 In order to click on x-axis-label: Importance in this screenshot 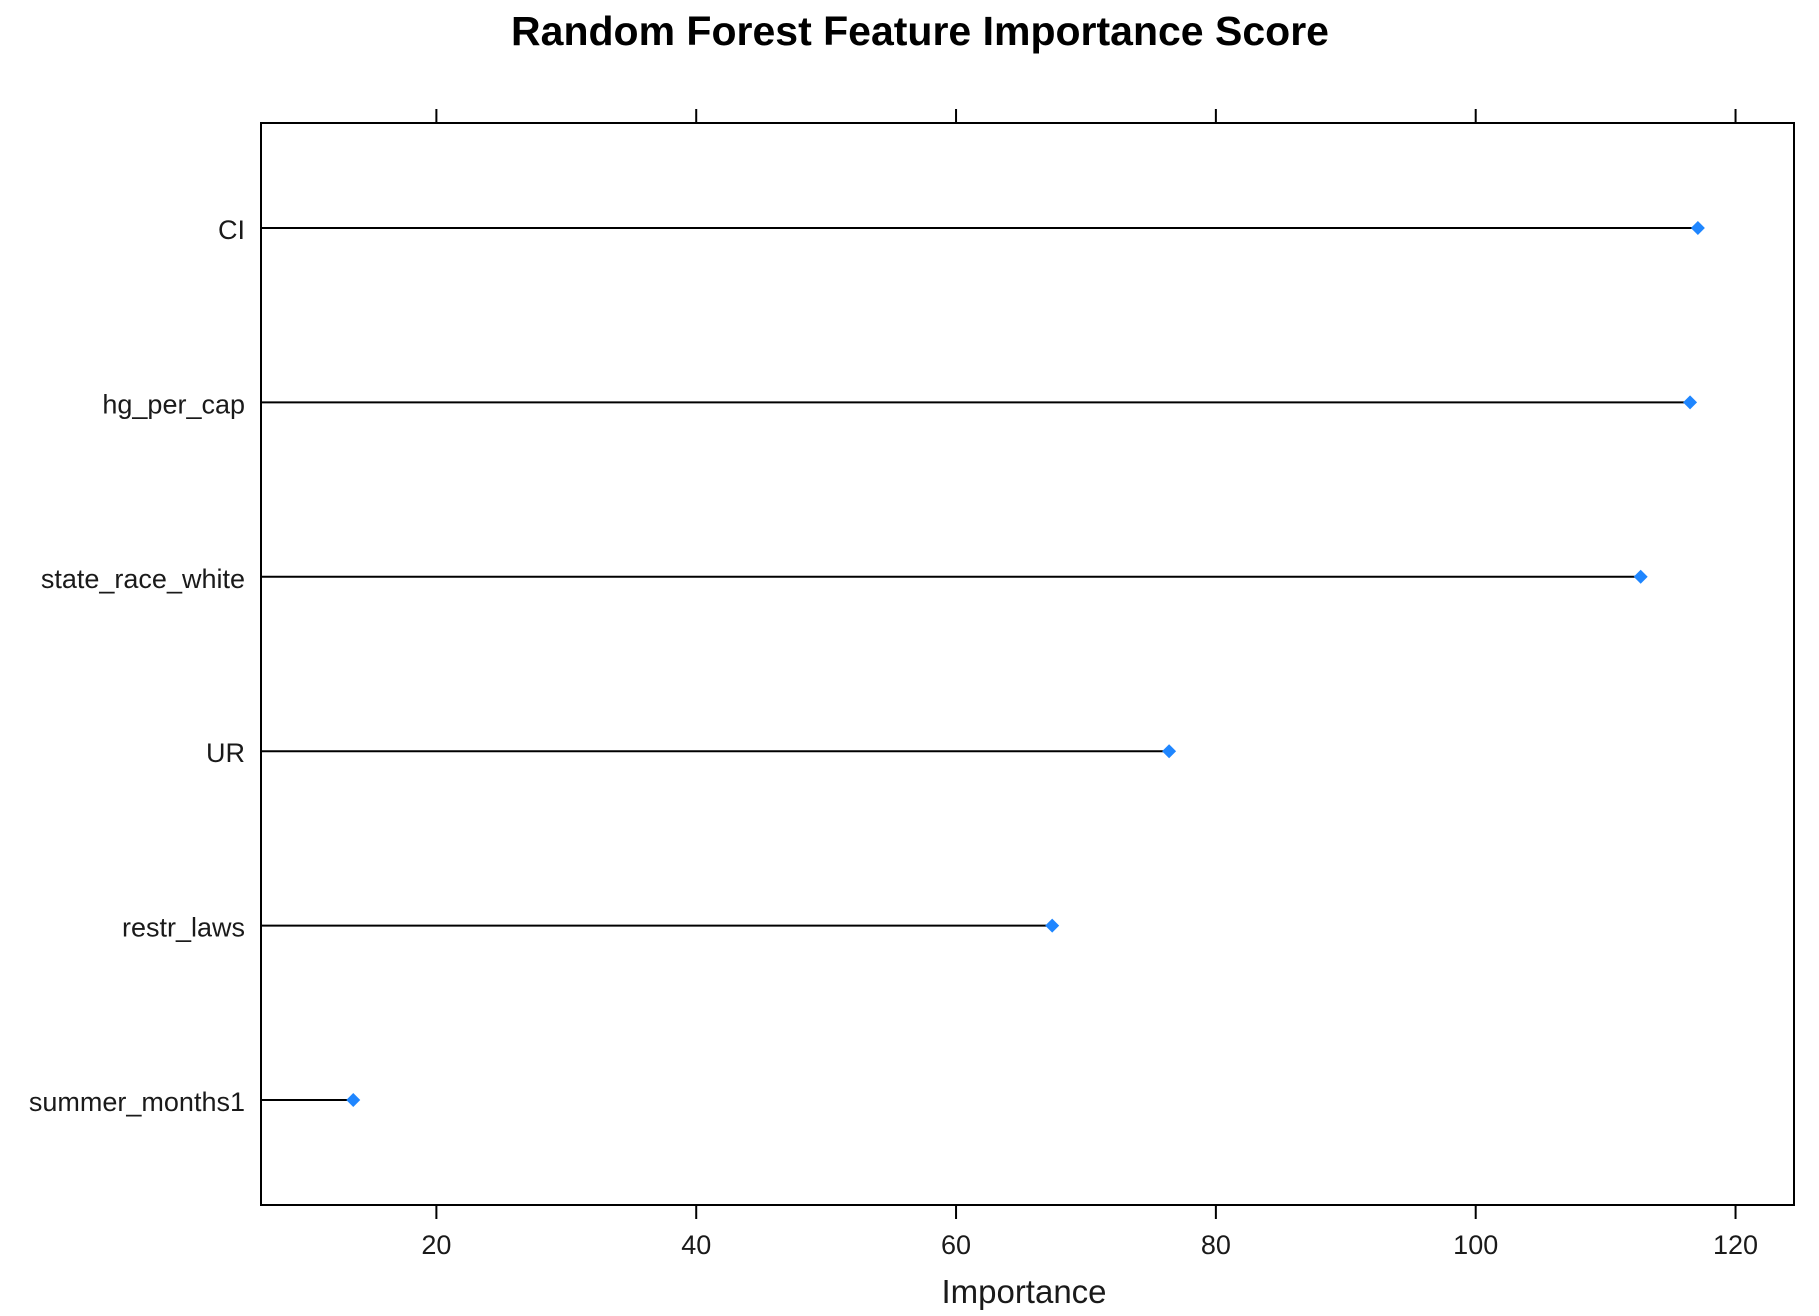, I will do `click(1023, 1291)`.